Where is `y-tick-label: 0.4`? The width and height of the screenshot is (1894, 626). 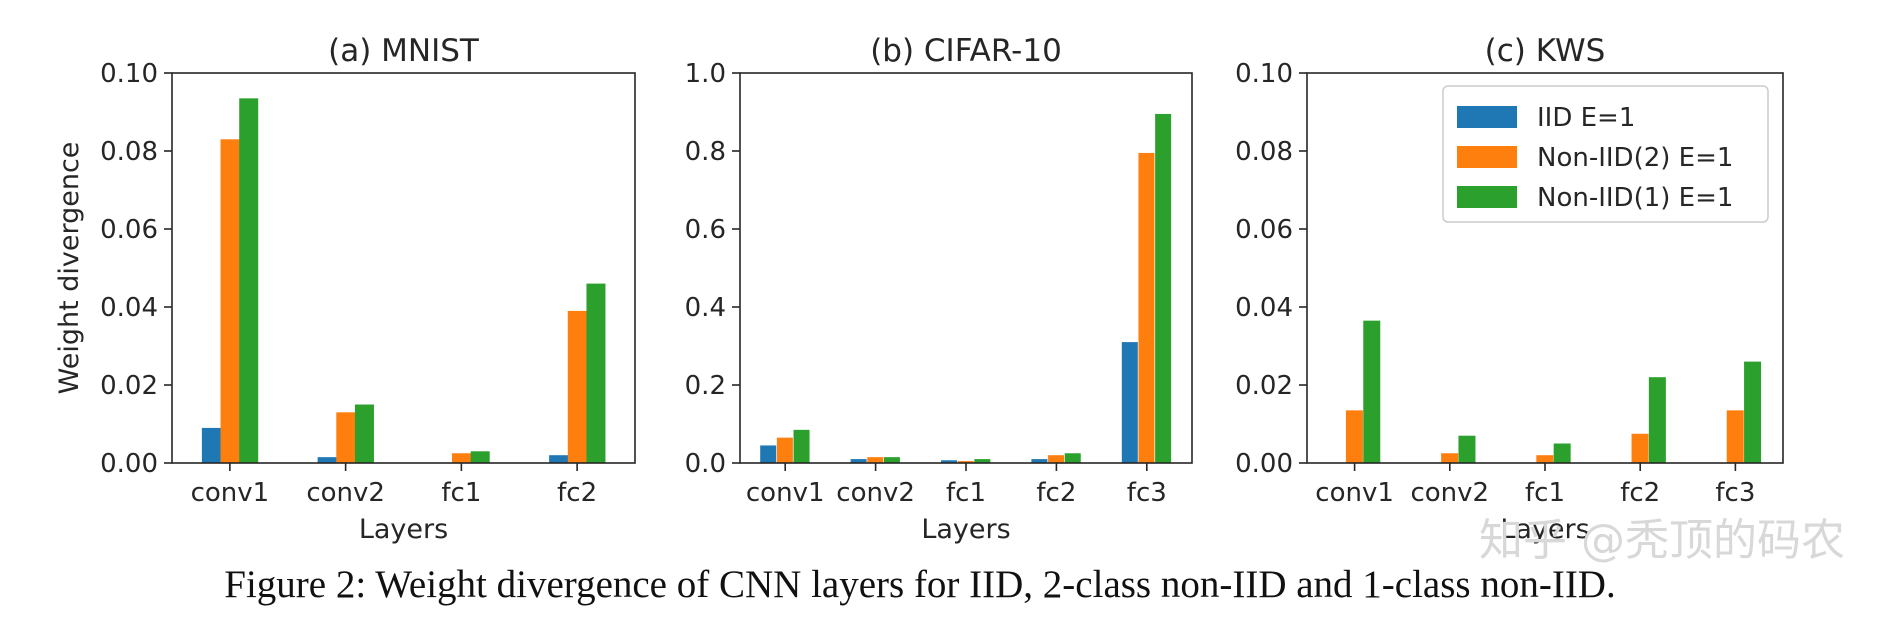
y-tick-label: 0.4 is located at coordinates (705, 308).